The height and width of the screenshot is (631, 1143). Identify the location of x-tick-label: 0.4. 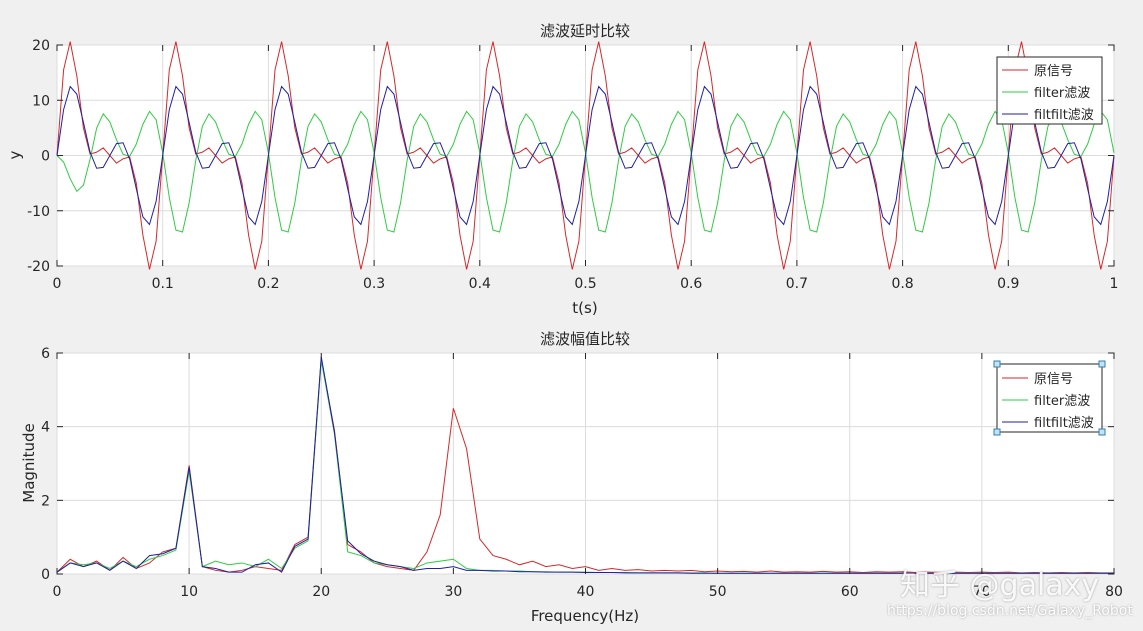
(480, 284).